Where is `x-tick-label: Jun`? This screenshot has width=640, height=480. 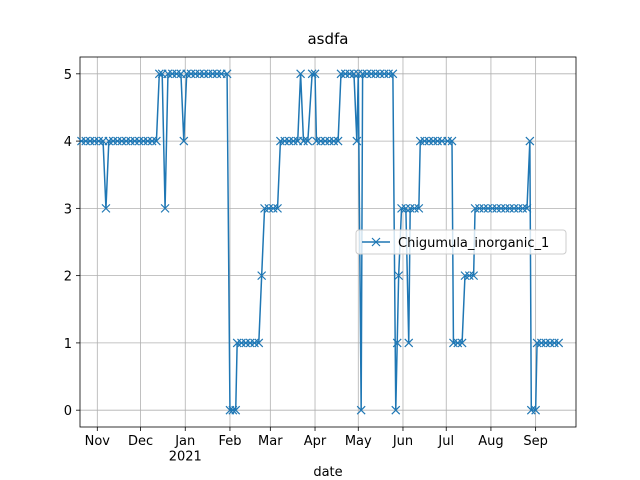 x-tick-label: Jun is located at coordinates (402, 441).